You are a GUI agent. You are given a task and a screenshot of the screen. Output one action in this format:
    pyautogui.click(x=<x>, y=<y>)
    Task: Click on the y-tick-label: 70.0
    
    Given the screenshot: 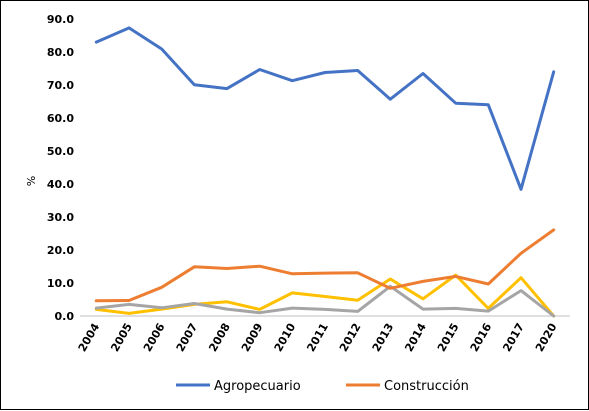 What is the action you would take?
    pyautogui.click(x=60, y=85)
    